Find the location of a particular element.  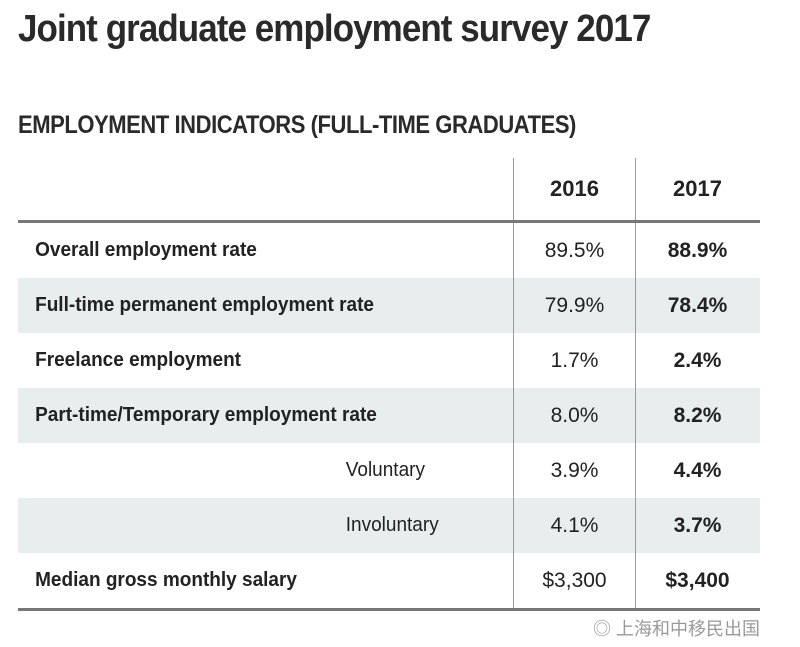

header-2017: 2017 is located at coordinates (697, 188).